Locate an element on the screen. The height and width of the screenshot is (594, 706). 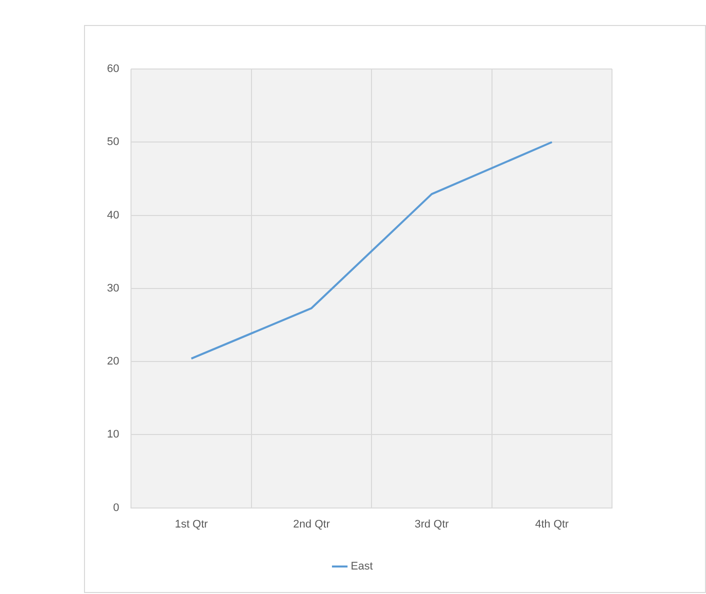
y-tick-label: 10 is located at coordinates (113, 434).